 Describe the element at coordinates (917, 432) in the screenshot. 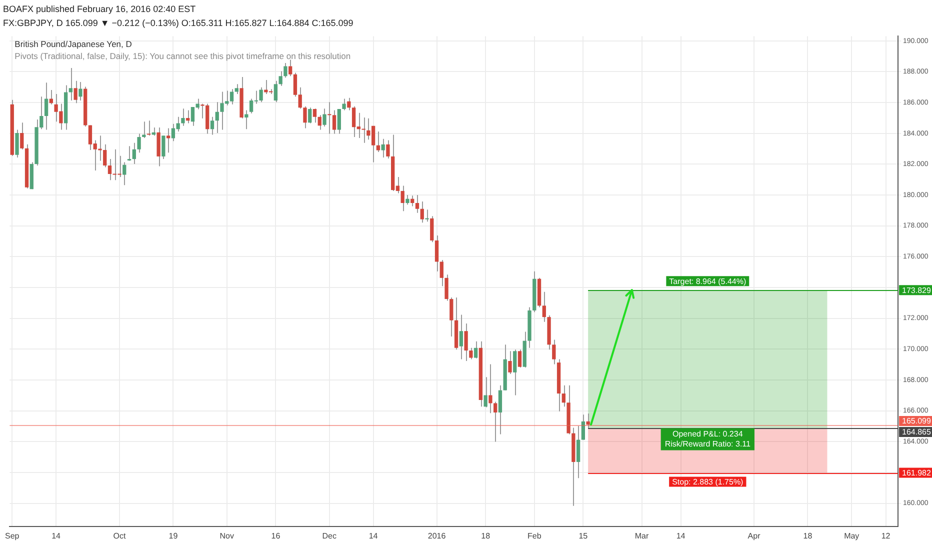

I see `ref-line-label: 164.865` at that location.